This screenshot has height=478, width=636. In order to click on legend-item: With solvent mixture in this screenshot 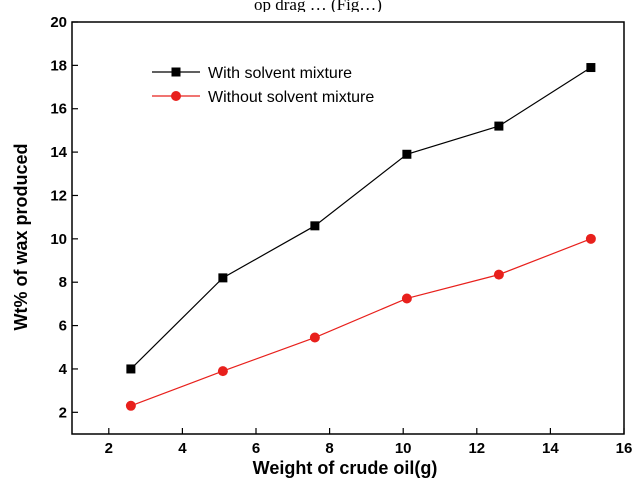, I will do `click(252, 73)`.